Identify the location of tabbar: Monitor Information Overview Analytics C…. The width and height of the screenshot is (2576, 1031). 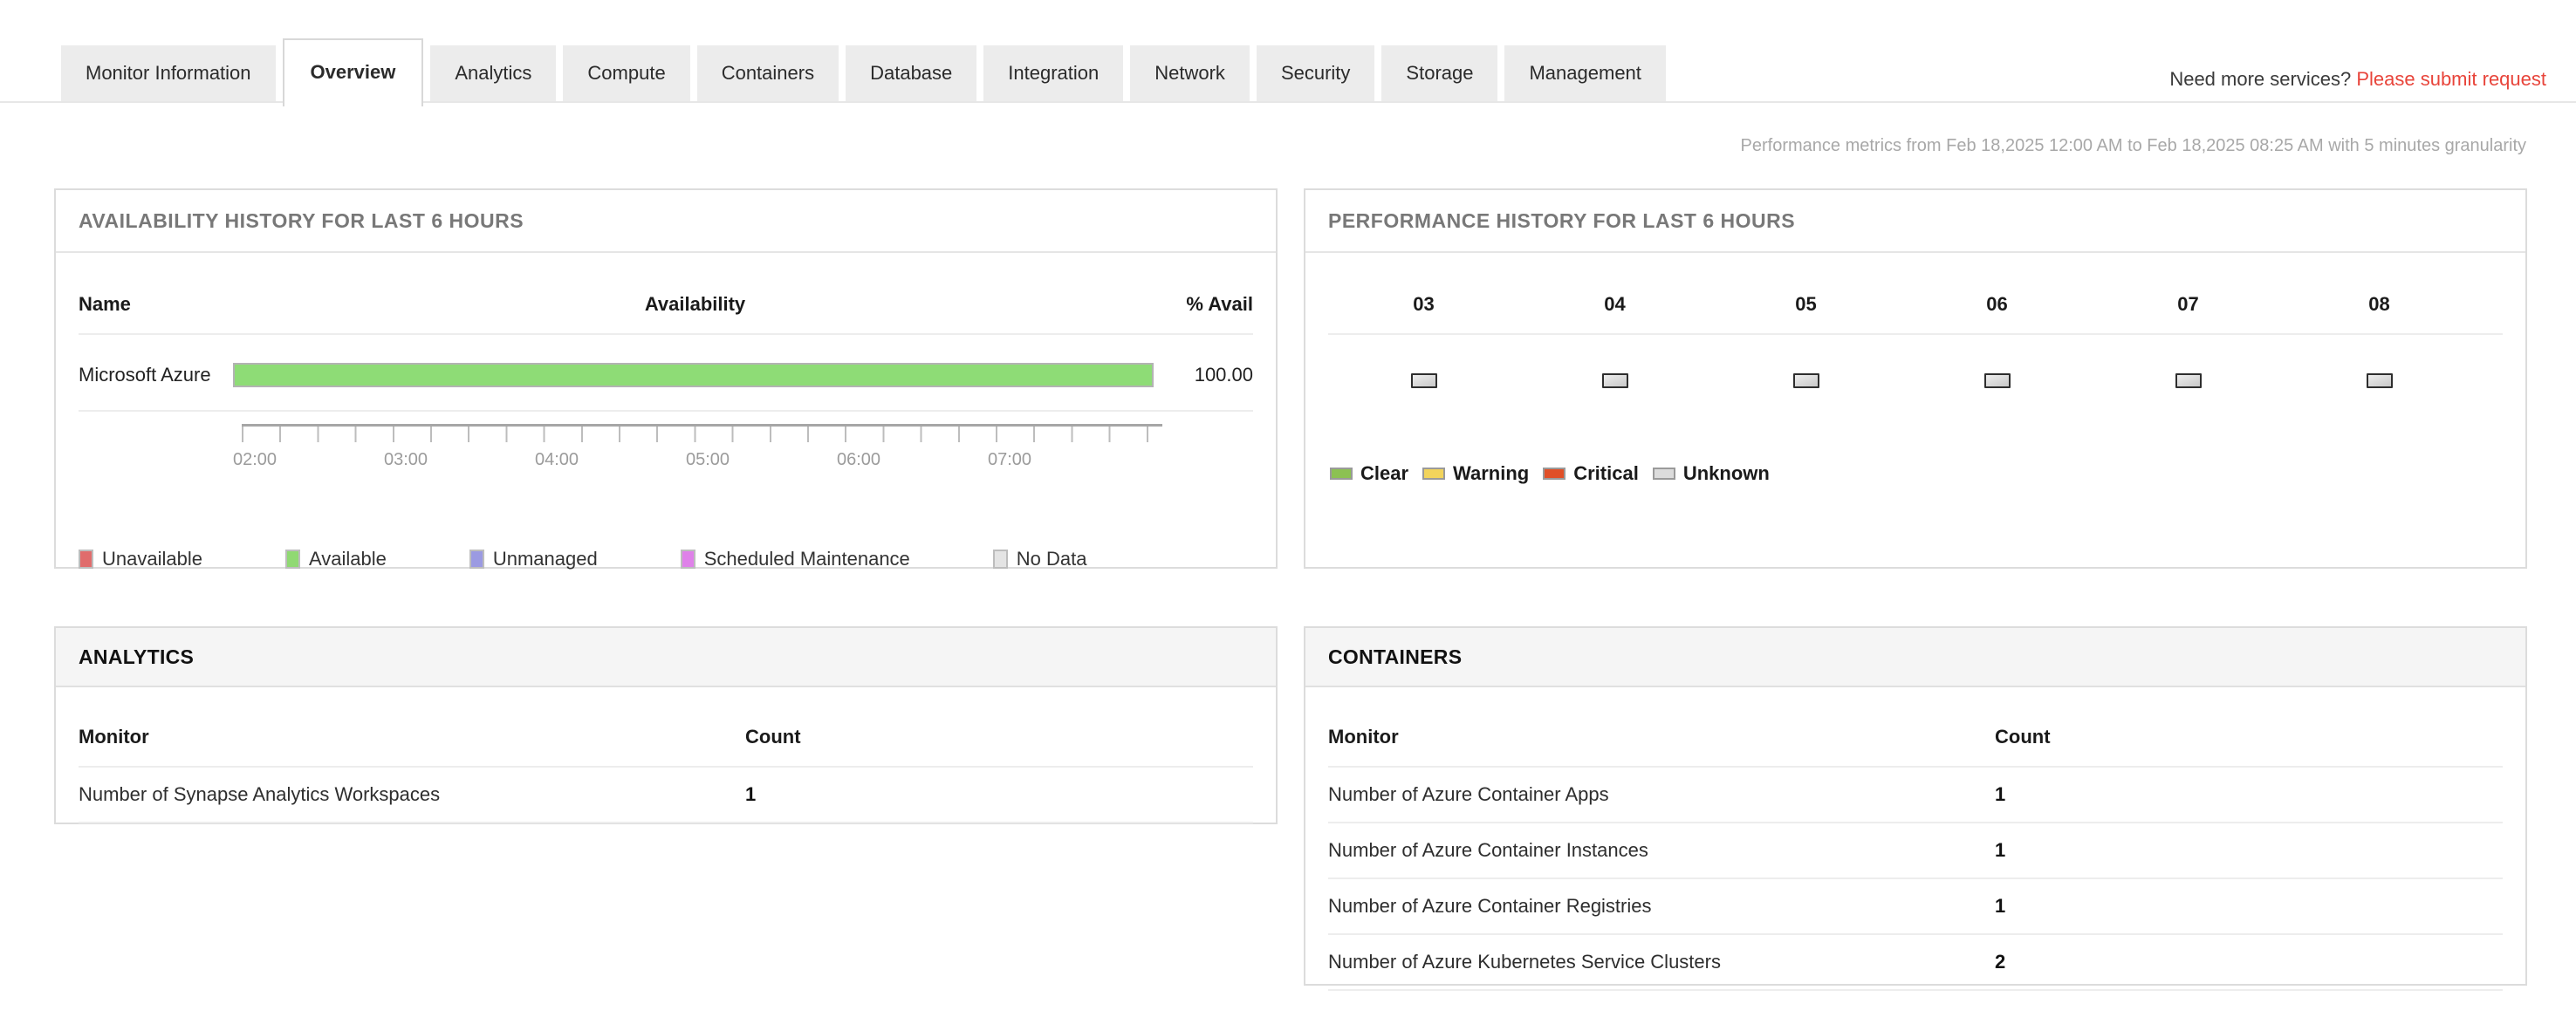
(864, 72).